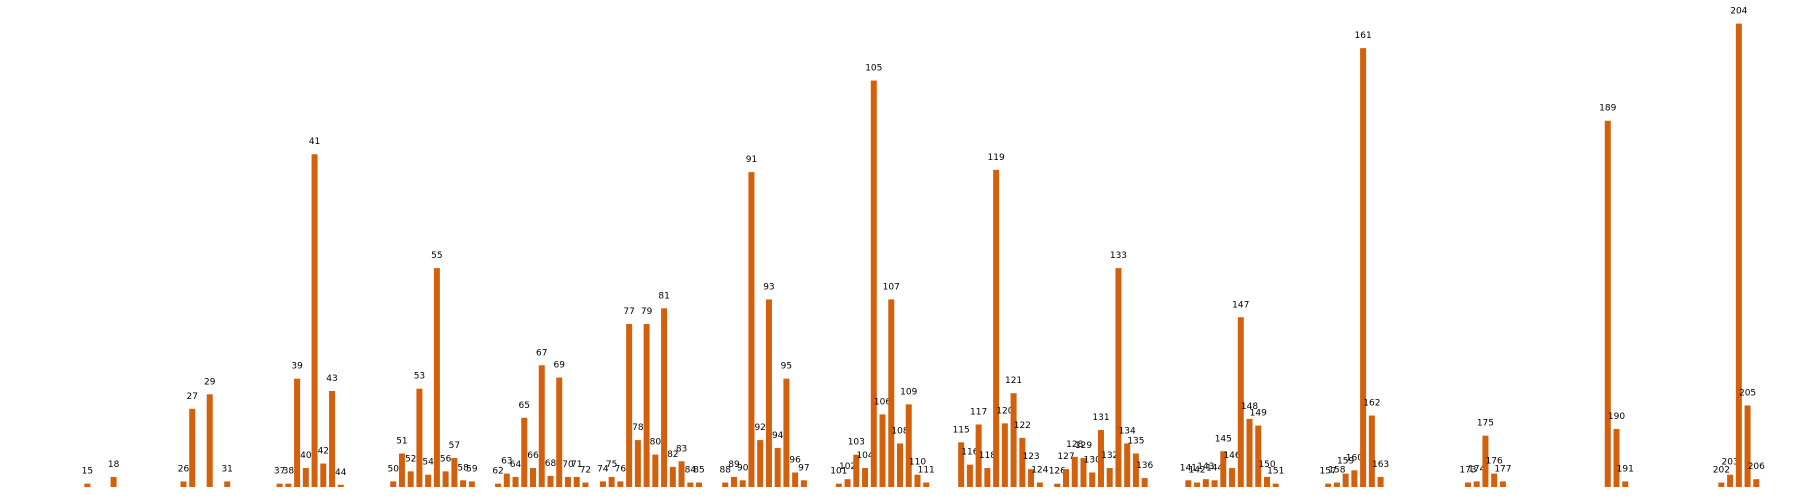  Describe the element at coordinates (1502, 469) in the screenshot. I see `bar-label: 177` at that location.